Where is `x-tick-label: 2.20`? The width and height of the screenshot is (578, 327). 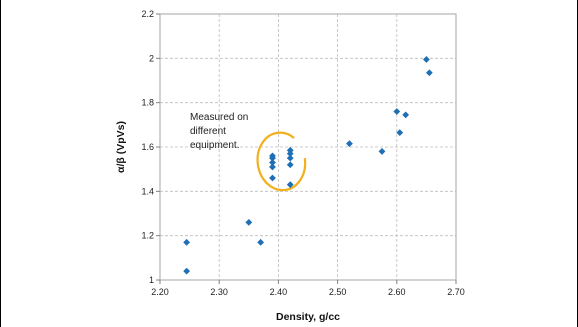 x-tick-label: 2.20 is located at coordinates (160, 292).